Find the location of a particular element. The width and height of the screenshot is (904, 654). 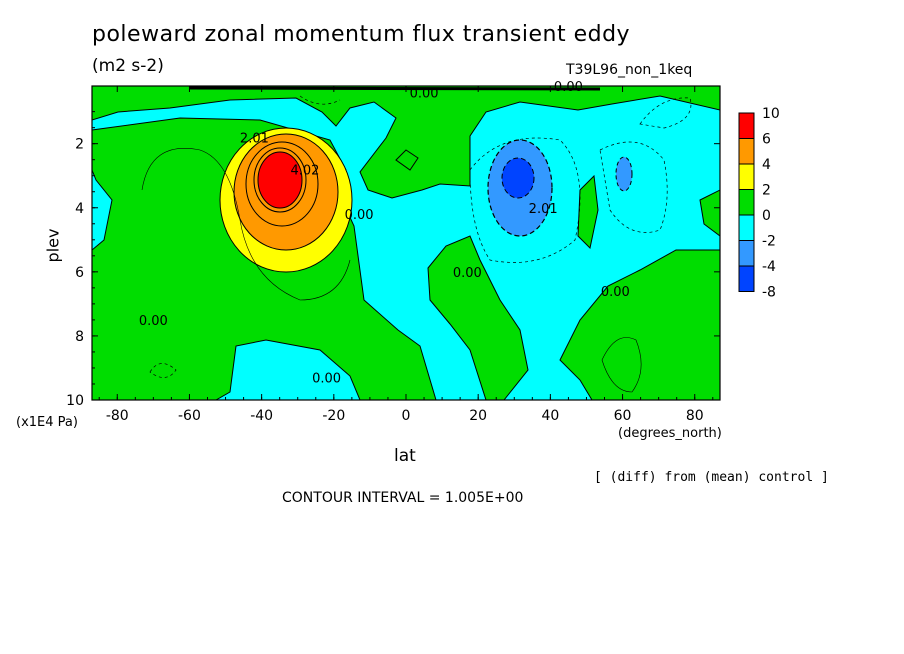

colorbar-label: 0 is located at coordinates (766, 216).